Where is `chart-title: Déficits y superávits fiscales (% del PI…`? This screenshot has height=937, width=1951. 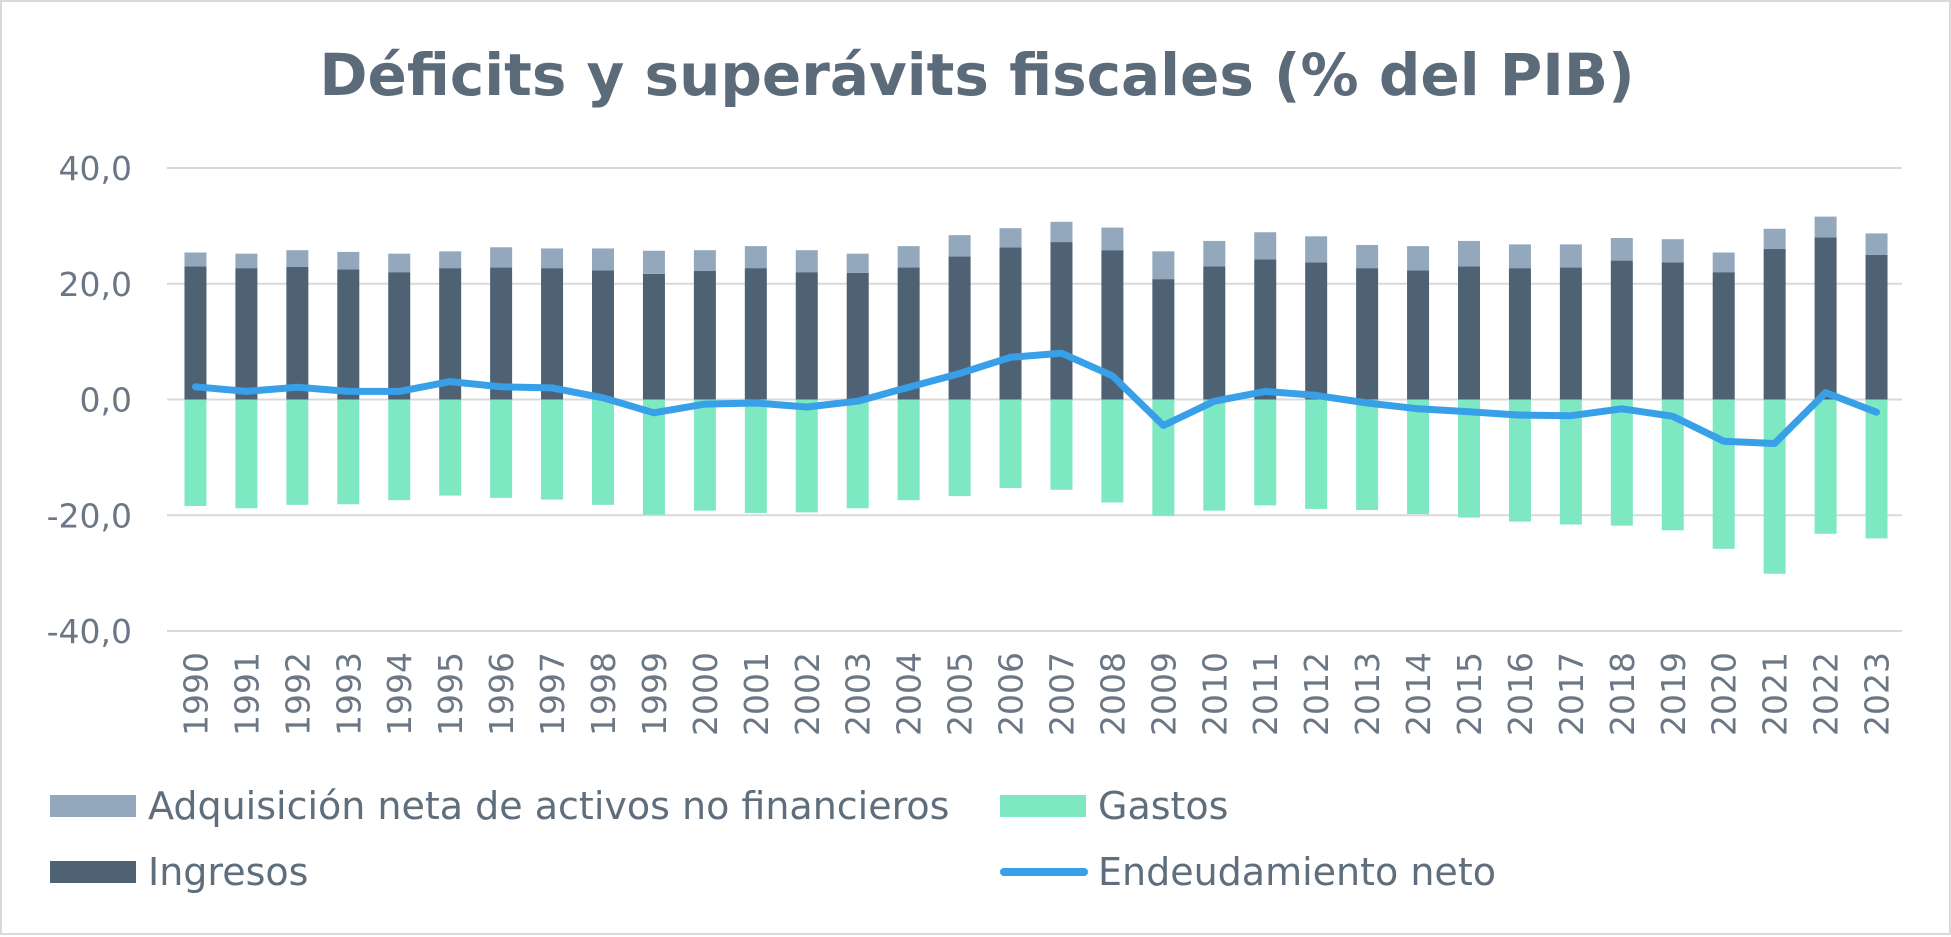
chart-title: Déficits y superávits fiscales (% del PI… is located at coordinates (976, 75).